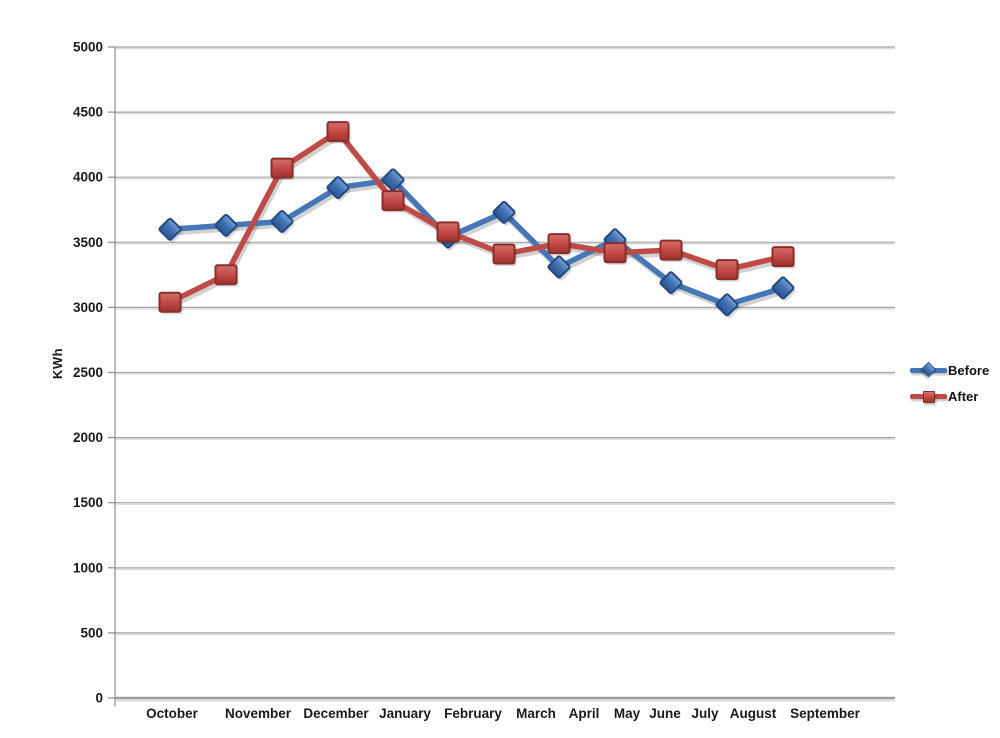 Image resolution: width=1000 pixels, height=738 pixels. I want to click on after-series-marker-icon, so click(928, 396).